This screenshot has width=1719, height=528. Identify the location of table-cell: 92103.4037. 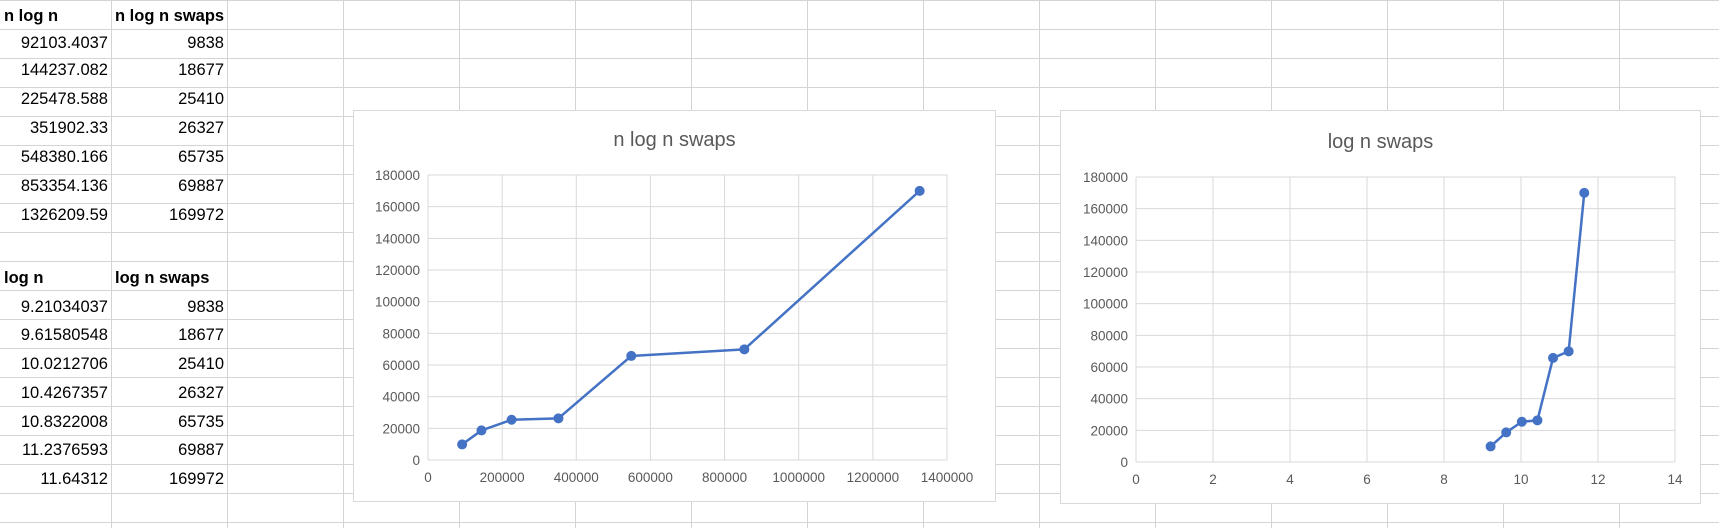
(64, 43).